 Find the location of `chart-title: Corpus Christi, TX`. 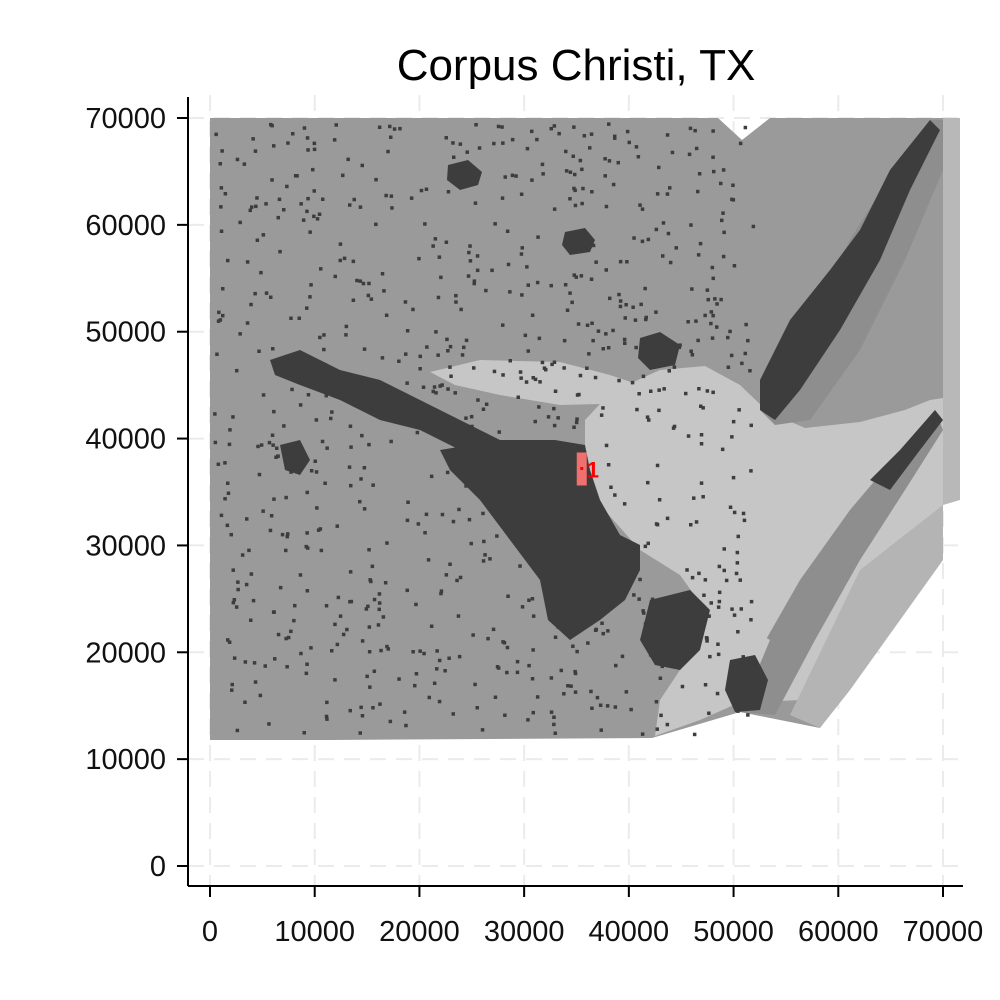

chart-title: Corpus Christi, TX is located at coordinates (576, 65).